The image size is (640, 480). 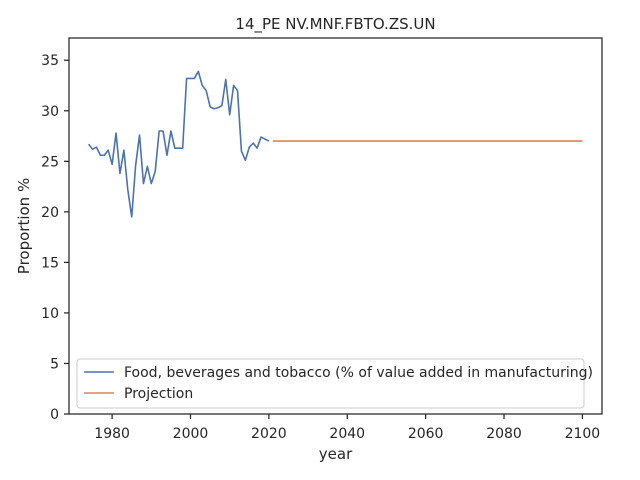 I want to click on legend-label: Projection, so click(x=158, y=394).